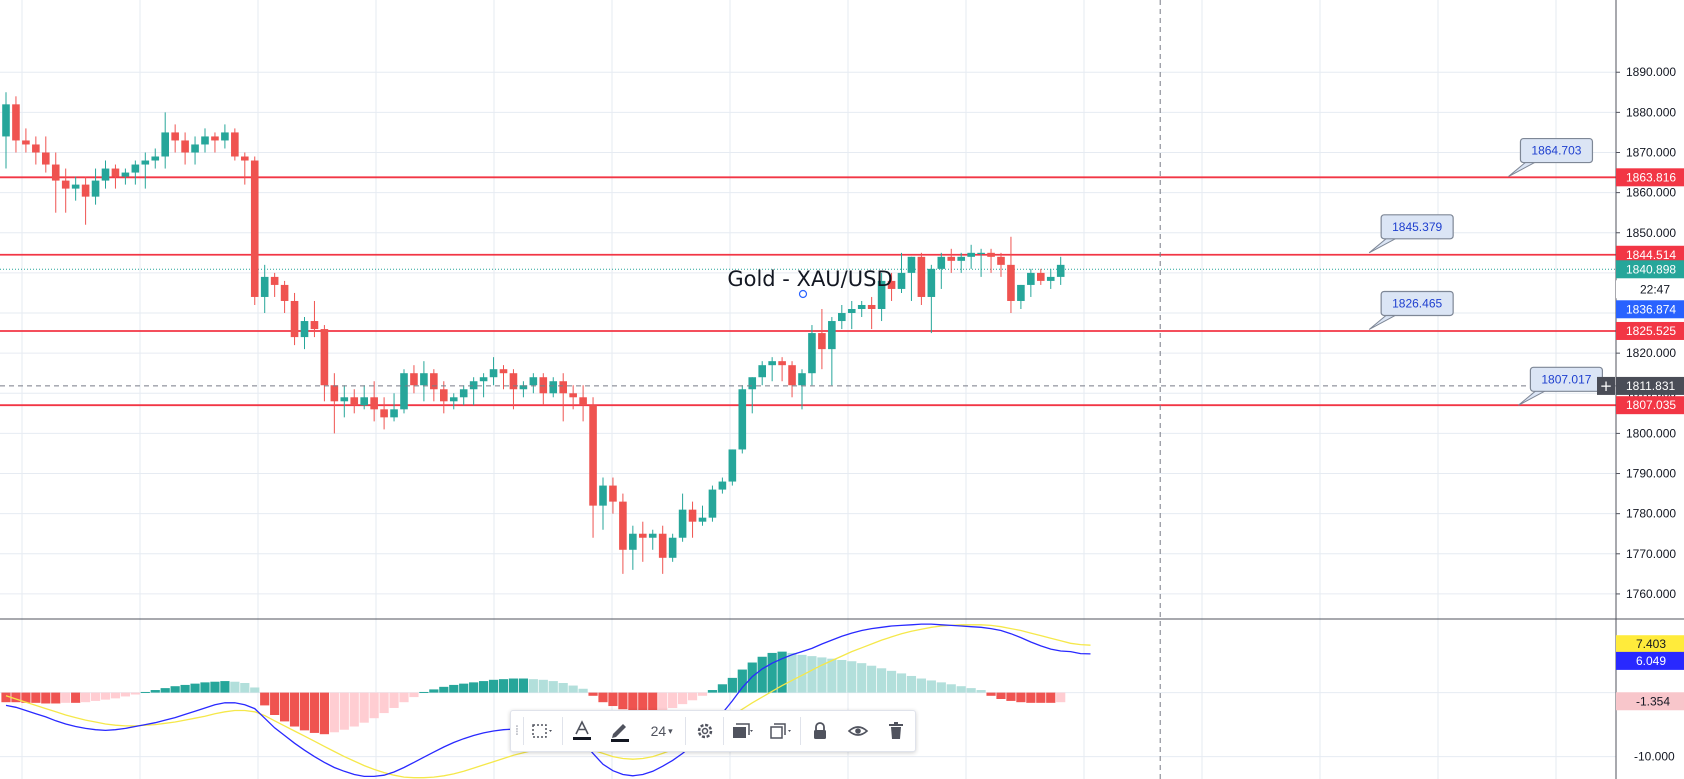  Describe the element at coordinates (858, 731) in the screenshot. I see `eye-icon` at that location.